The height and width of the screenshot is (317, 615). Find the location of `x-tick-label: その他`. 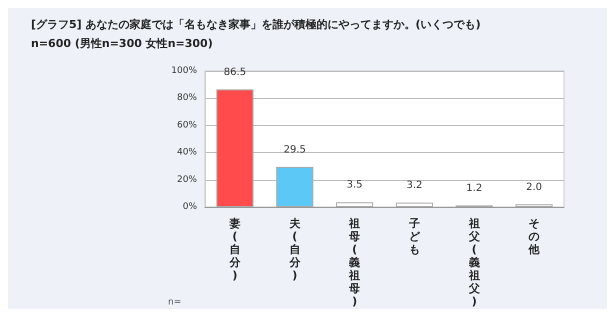

x-tick-label: その他 is located at coordinates (534, 236).